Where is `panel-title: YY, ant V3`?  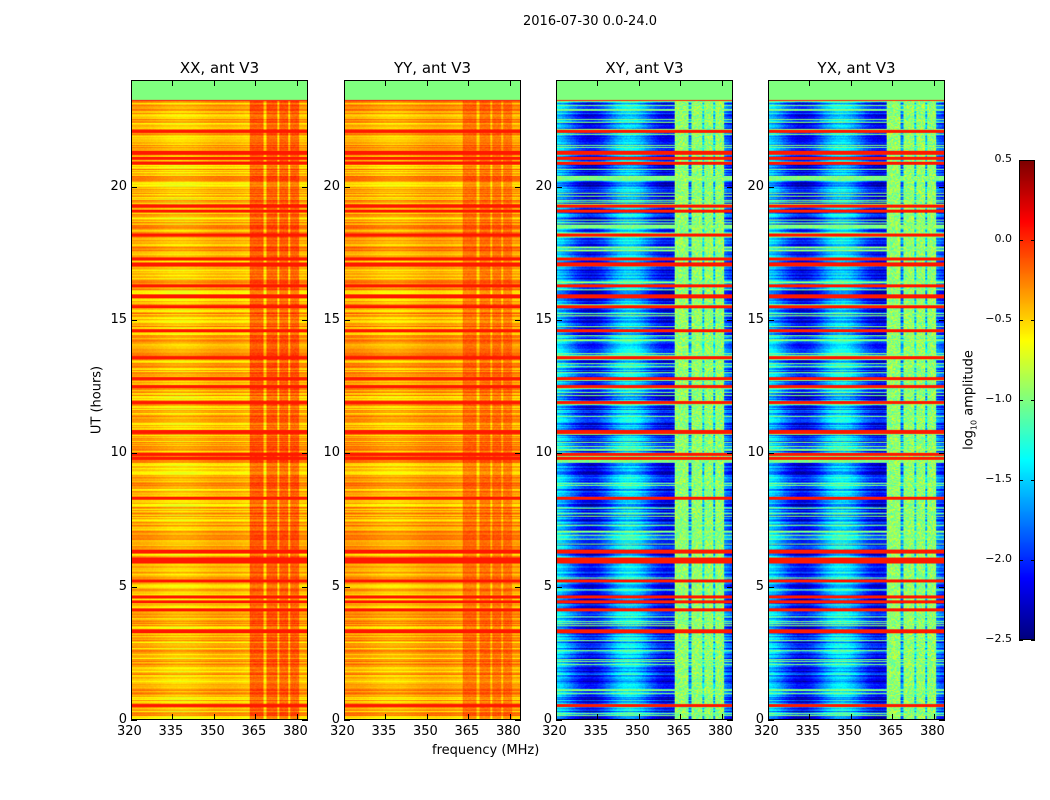 panel-title: YY, ant V3 is located at coordinates (432, 68).